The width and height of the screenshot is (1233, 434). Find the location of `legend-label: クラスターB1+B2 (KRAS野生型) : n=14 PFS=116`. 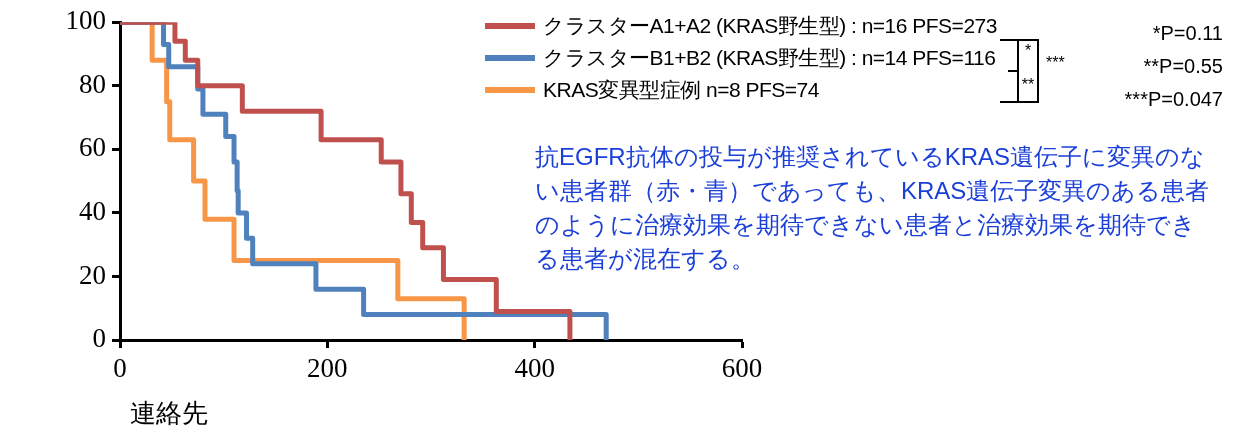

legend-label: クラスターB1+B2 (KRAS野生型) : n=14 PFS=116 is located at coordinates (769, 58).